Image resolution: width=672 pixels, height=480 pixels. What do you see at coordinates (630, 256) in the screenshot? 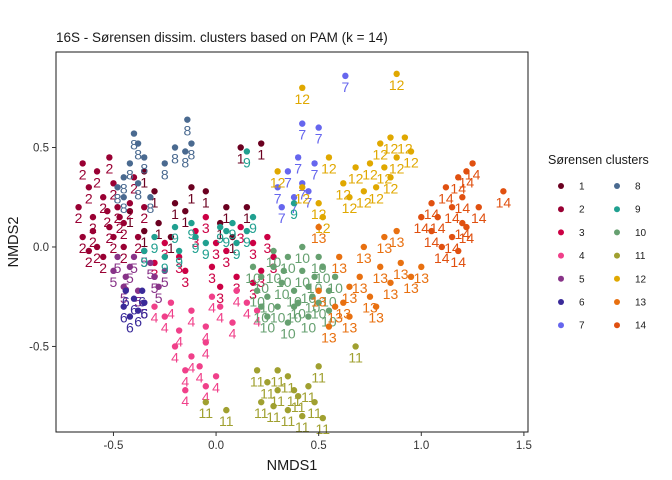
I see `legend-item-11: 11` at bounding box center [630, 256].